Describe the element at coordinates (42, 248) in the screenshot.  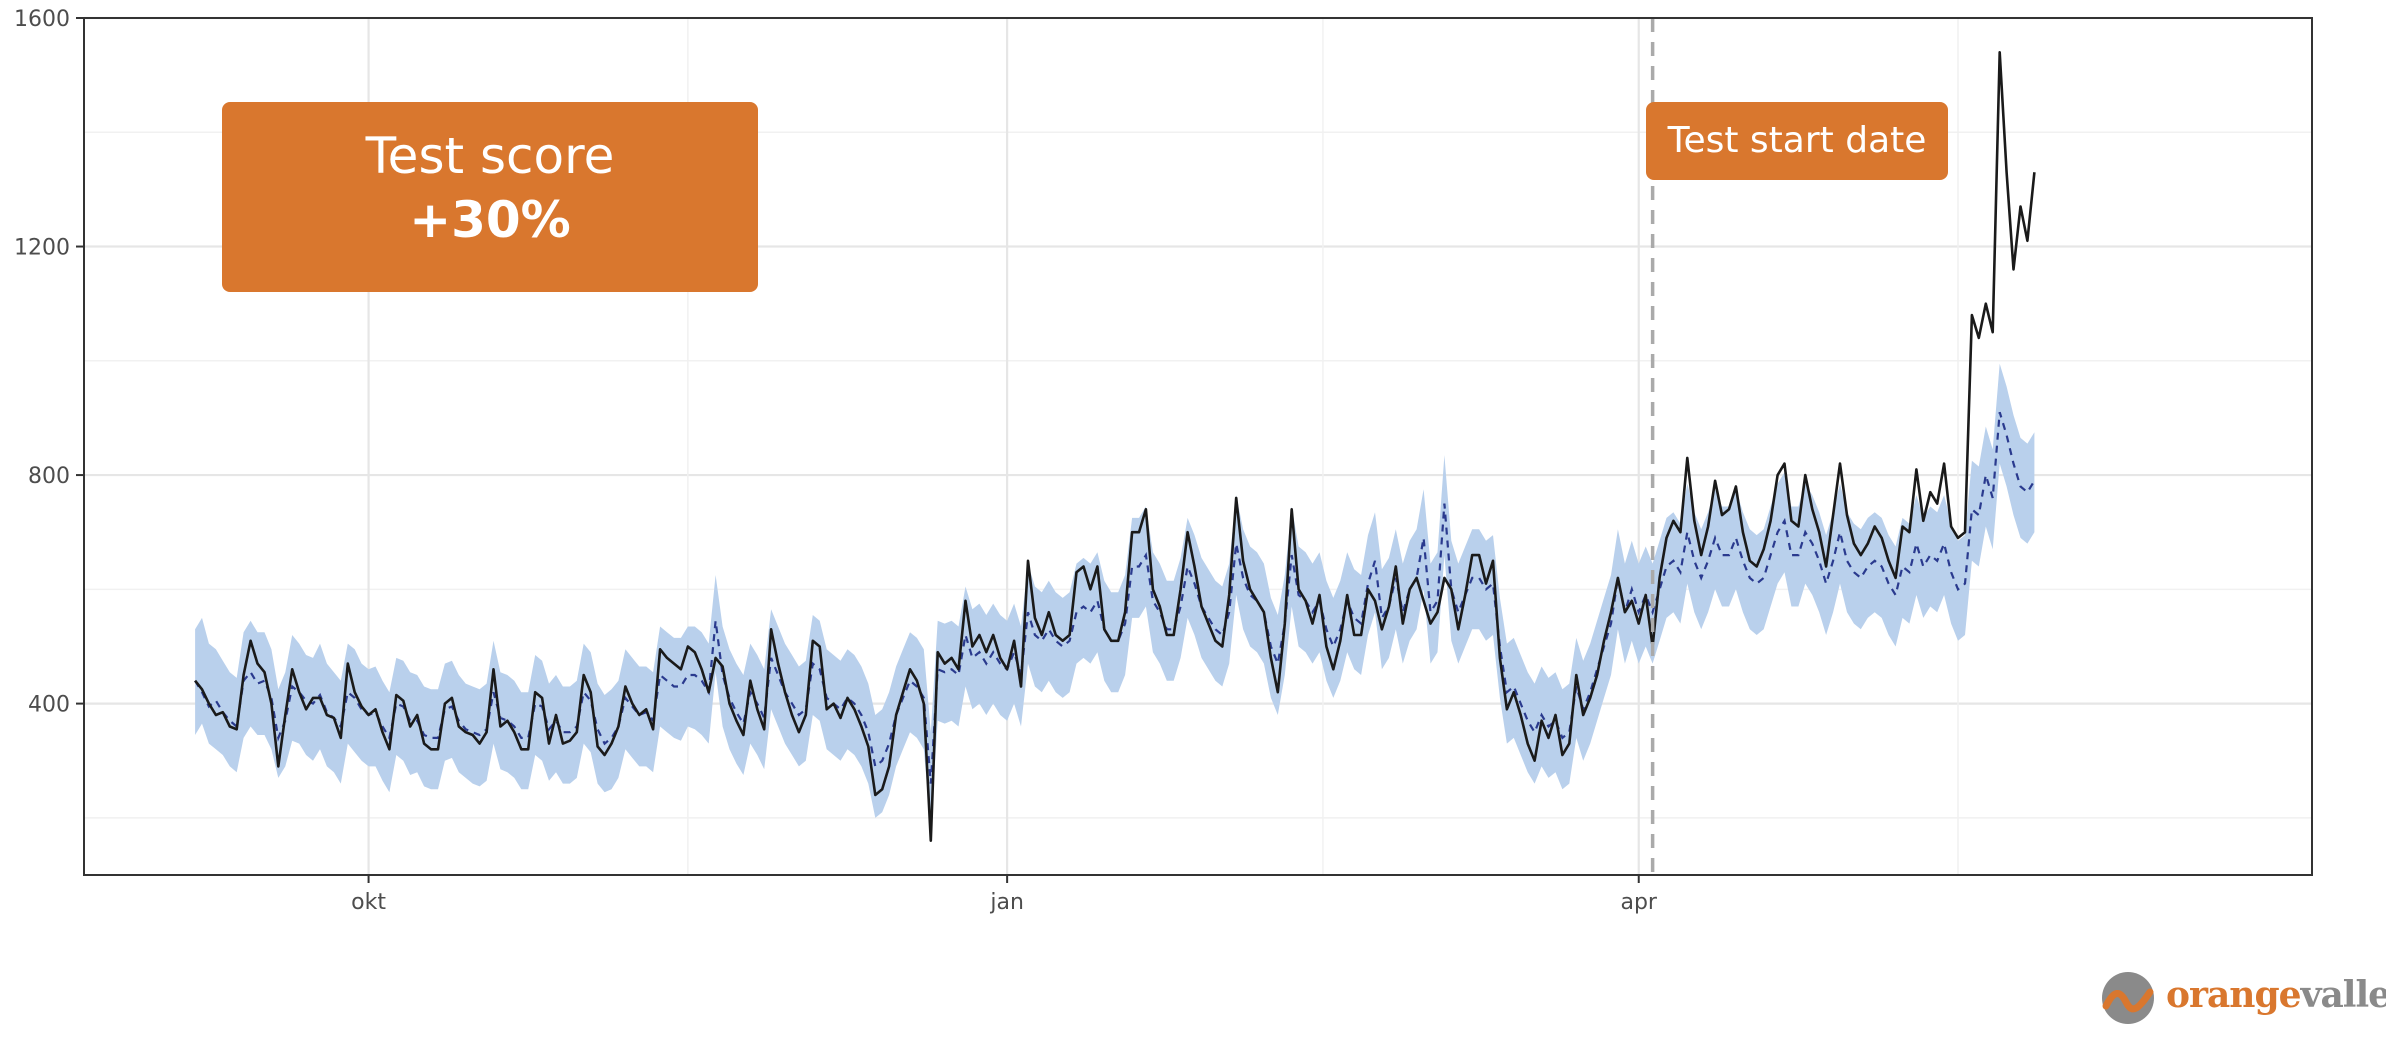
I see `y-tick-label: 1200` at that location.